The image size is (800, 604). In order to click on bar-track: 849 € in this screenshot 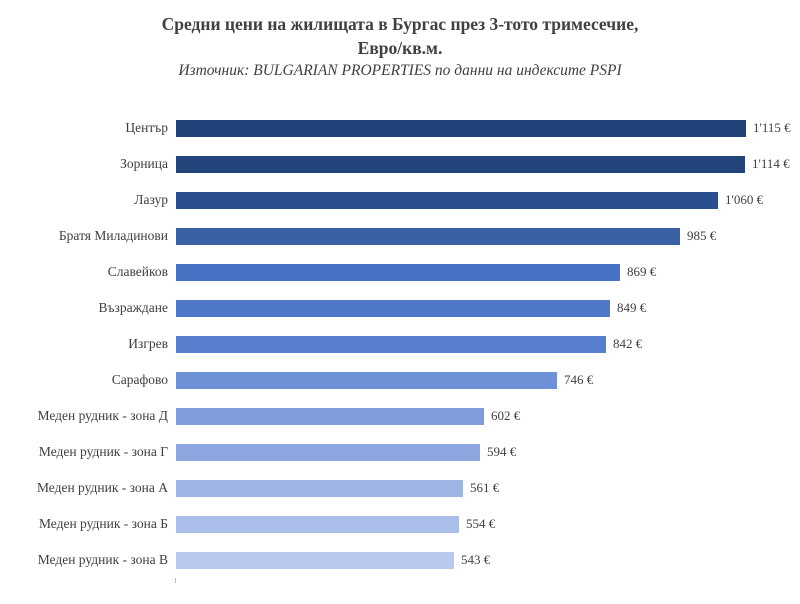, I will do `click(488, 308)`.